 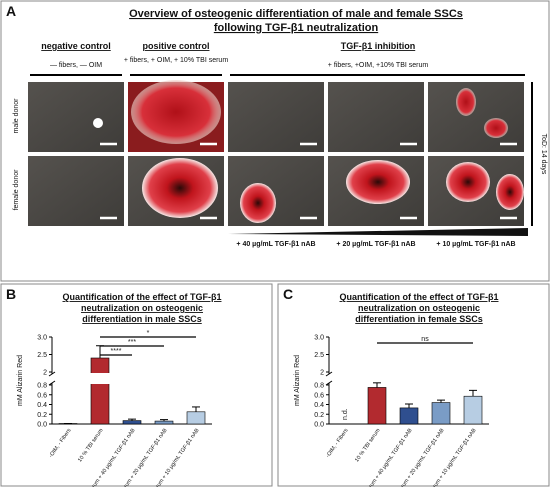 What do you see at coordinates (175, 46) in the screenshot?
I see `column-header: positive control` at bounding box center [175, 46].